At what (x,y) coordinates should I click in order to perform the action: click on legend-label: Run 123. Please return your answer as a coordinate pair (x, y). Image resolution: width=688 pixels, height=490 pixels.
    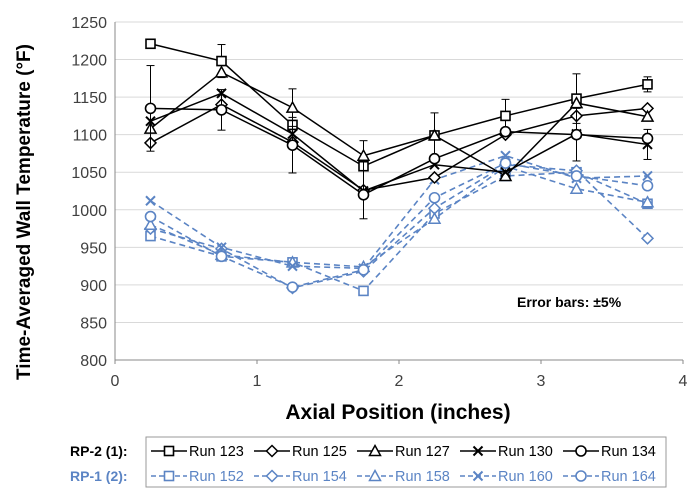
    Looking at the image, I should click on (216, 452).